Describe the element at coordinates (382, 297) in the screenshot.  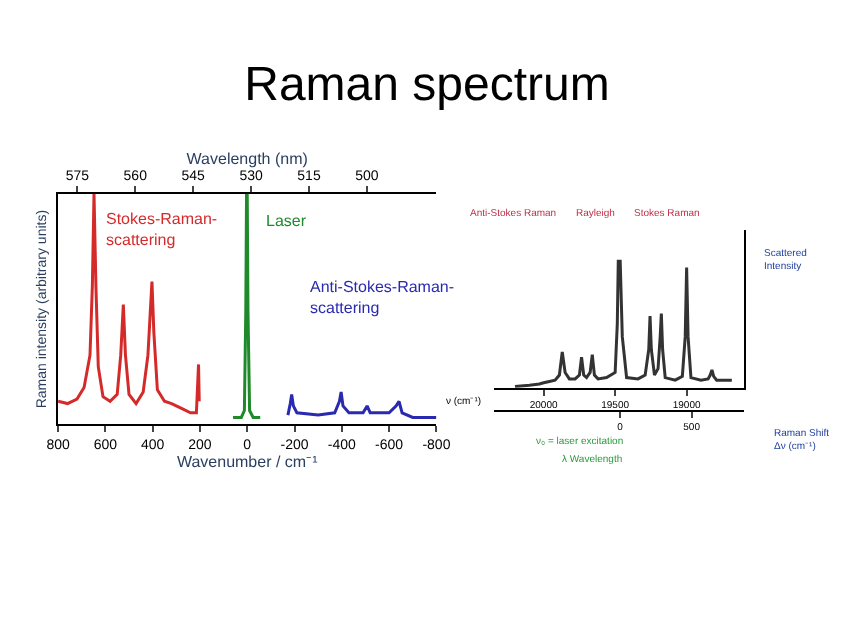
I see `text: Anti-Stokes-Raman-scattering` at that location.